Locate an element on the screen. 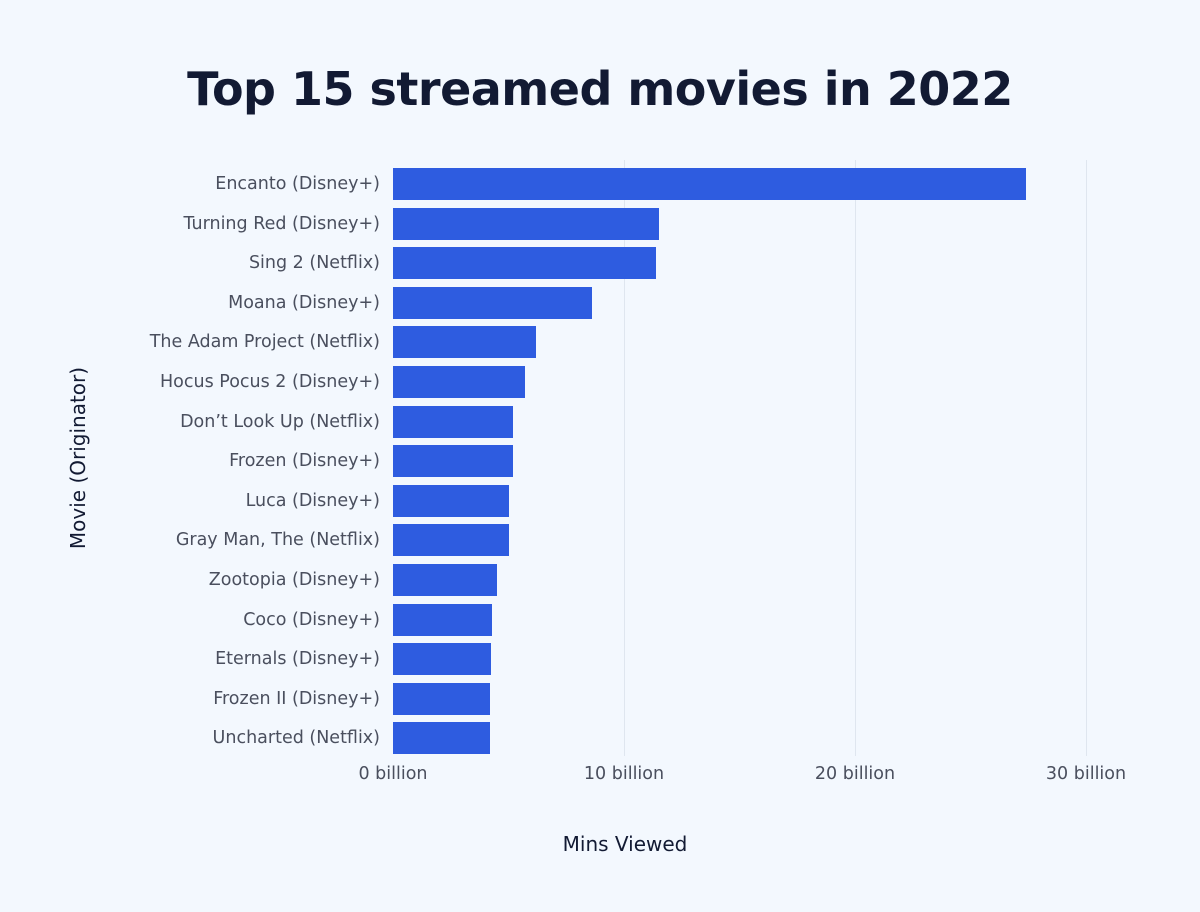 This screenshot has height=912, width=1200. x-axis-label: Mins Viewed is located at coordinates (625, 844).